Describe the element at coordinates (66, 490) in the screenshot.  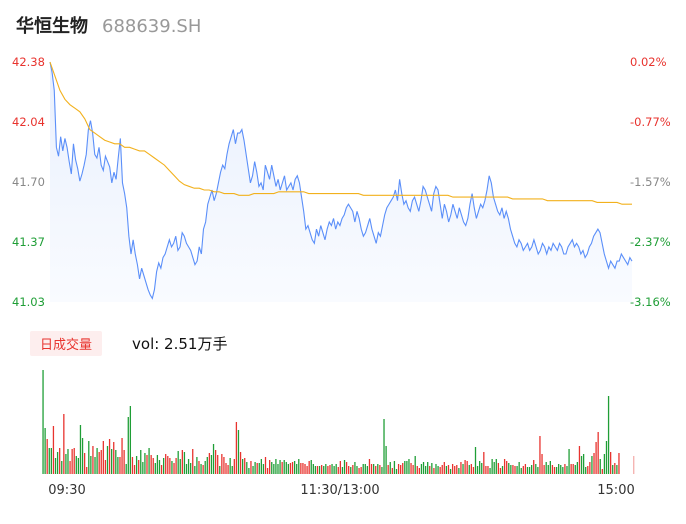
I see `x-tick: 09:30` at that location.